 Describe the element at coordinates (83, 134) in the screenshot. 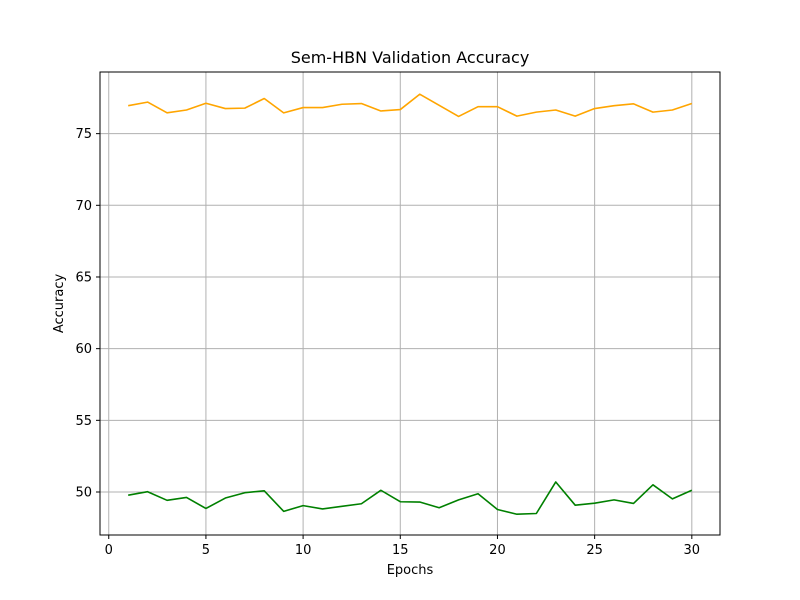

I see `y-tick-label: 75` at that location.